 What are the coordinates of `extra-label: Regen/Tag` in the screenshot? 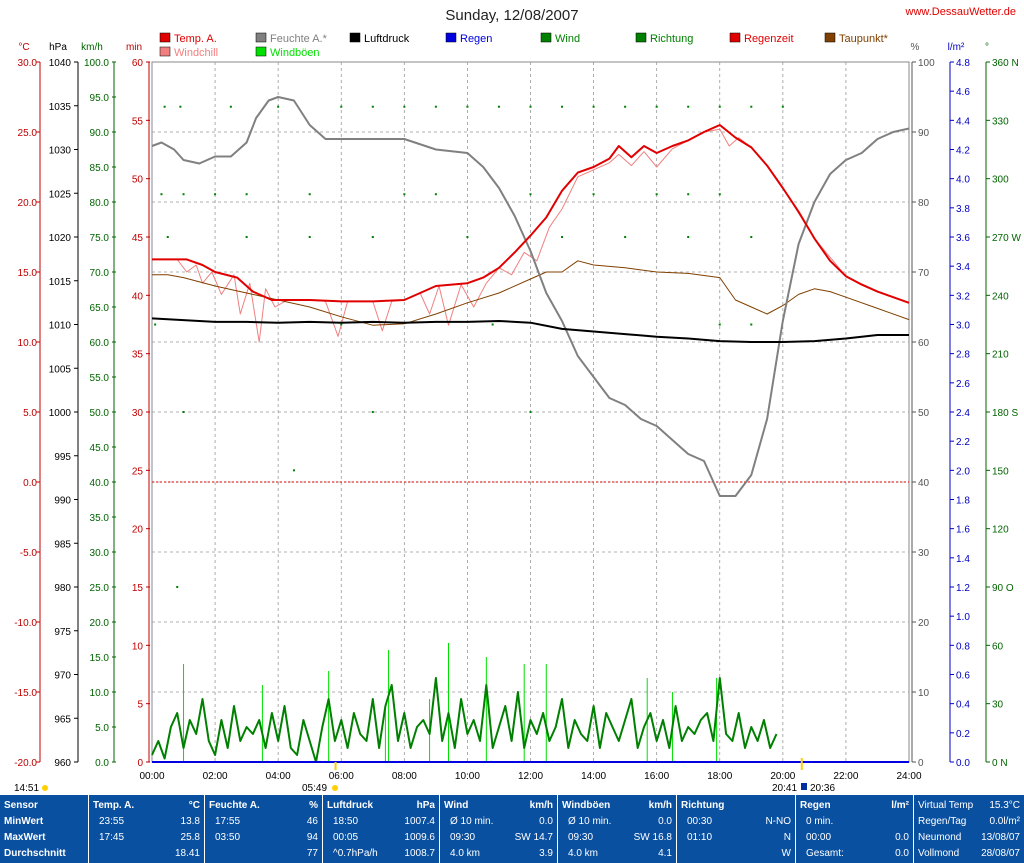 It's located at (942, 821).